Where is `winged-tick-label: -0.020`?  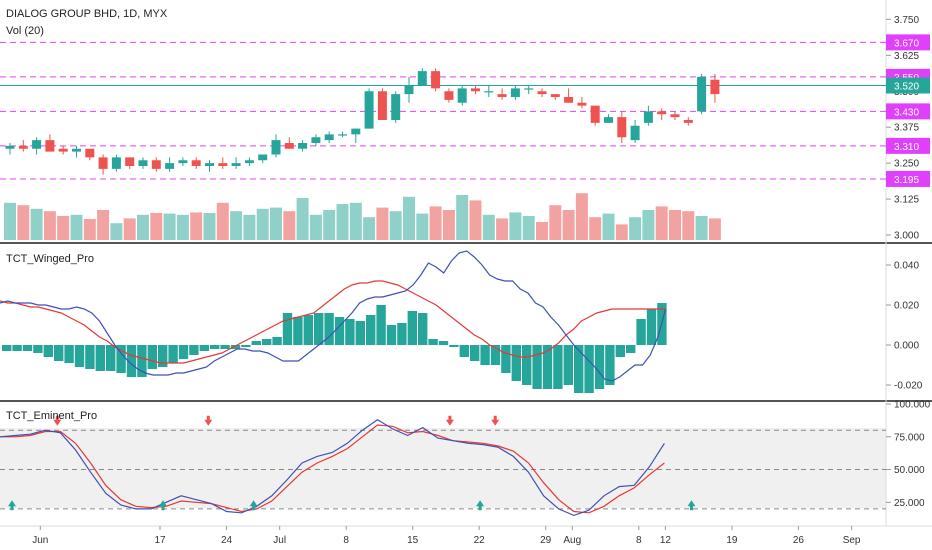
winged-tick-label: -0.020 is located at coordinates (908, 386).